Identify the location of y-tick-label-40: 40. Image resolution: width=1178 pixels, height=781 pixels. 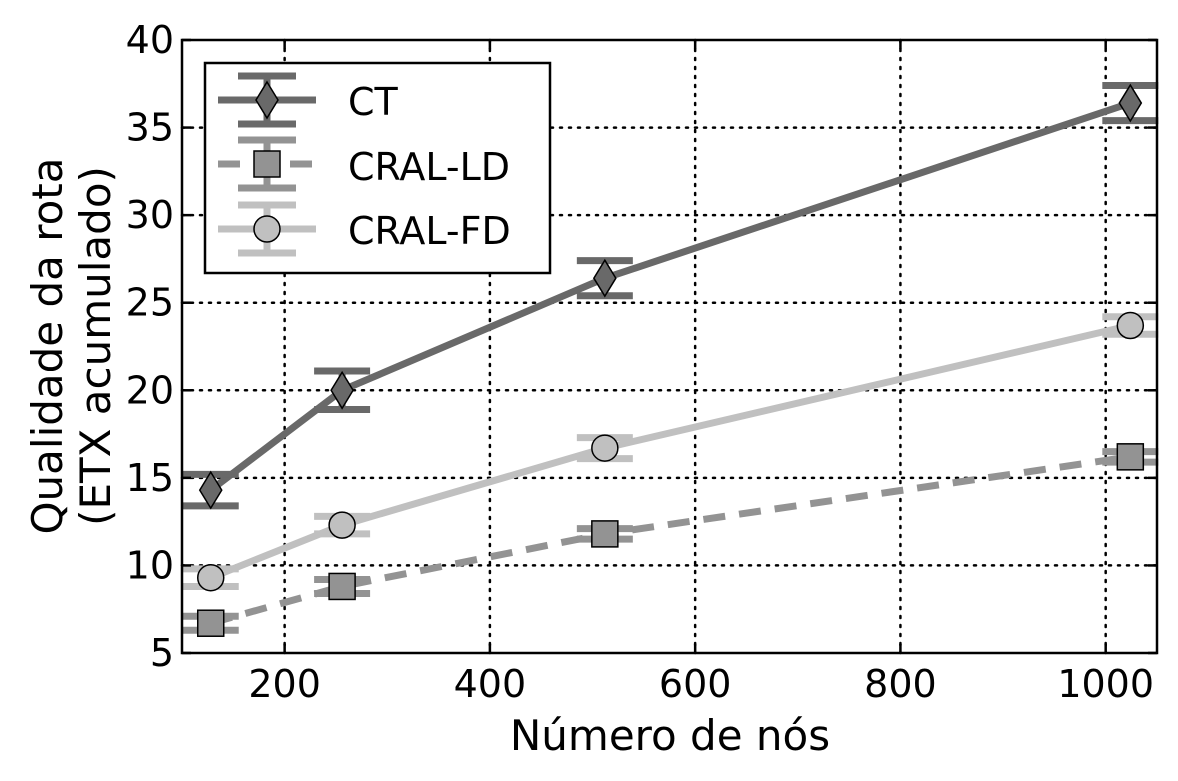
(150, 40).